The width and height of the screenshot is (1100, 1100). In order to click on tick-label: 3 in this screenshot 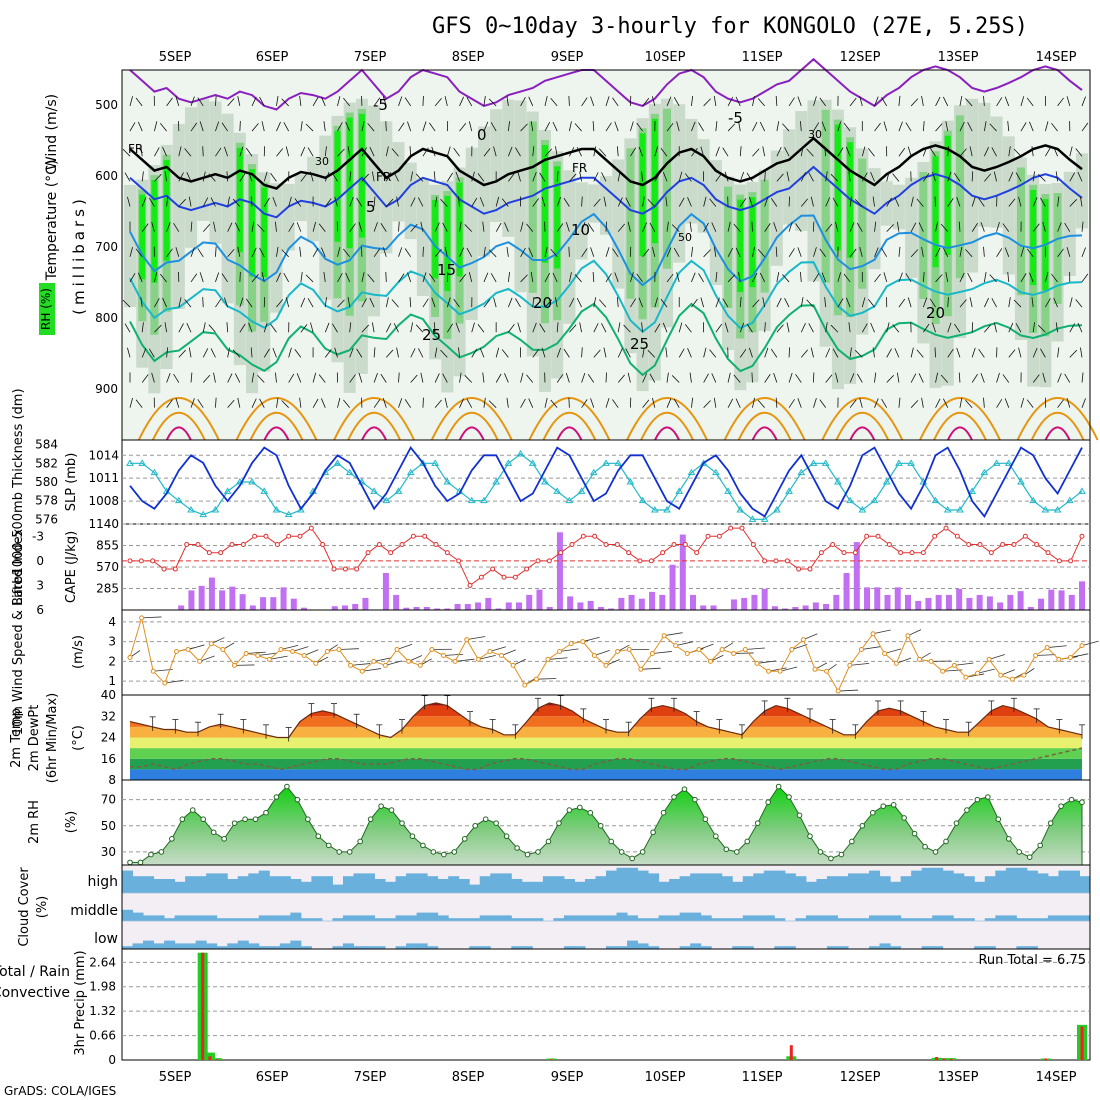, I will do `click(40, 585)`.